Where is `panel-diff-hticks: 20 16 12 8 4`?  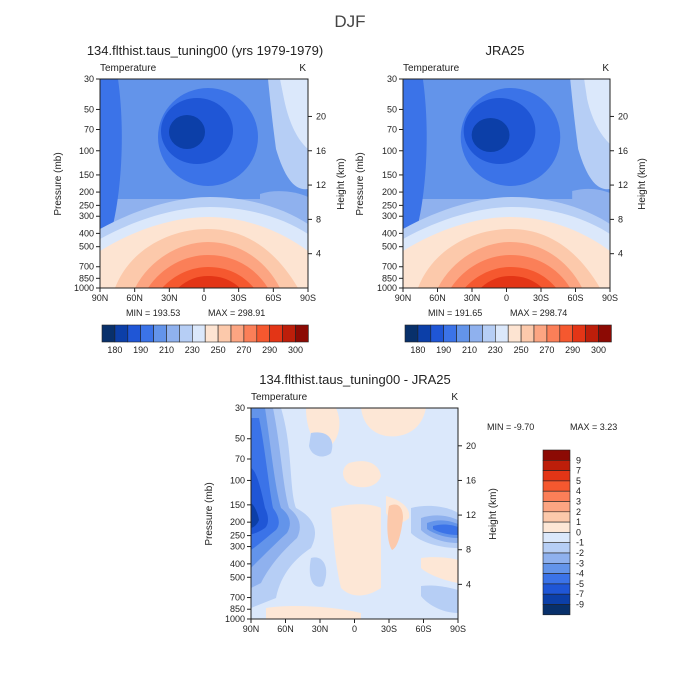 panel-diff-hticks: 20 16 12 8 4 is located at coordinates (467, 515).